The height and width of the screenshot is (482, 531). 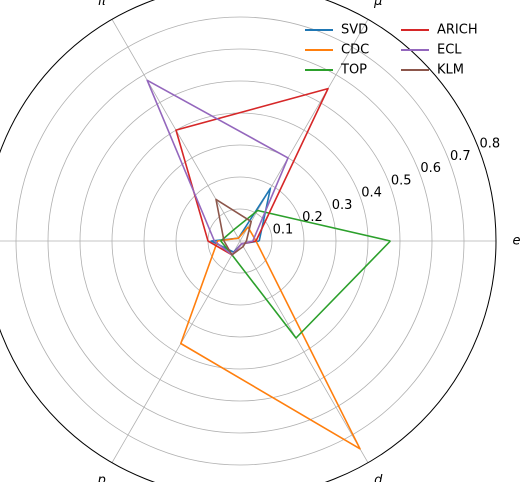 What do you see at coordinates (353, 70) in the screenshot?
I see `legend-label-top: TOP` at bounding box center [353, 70].